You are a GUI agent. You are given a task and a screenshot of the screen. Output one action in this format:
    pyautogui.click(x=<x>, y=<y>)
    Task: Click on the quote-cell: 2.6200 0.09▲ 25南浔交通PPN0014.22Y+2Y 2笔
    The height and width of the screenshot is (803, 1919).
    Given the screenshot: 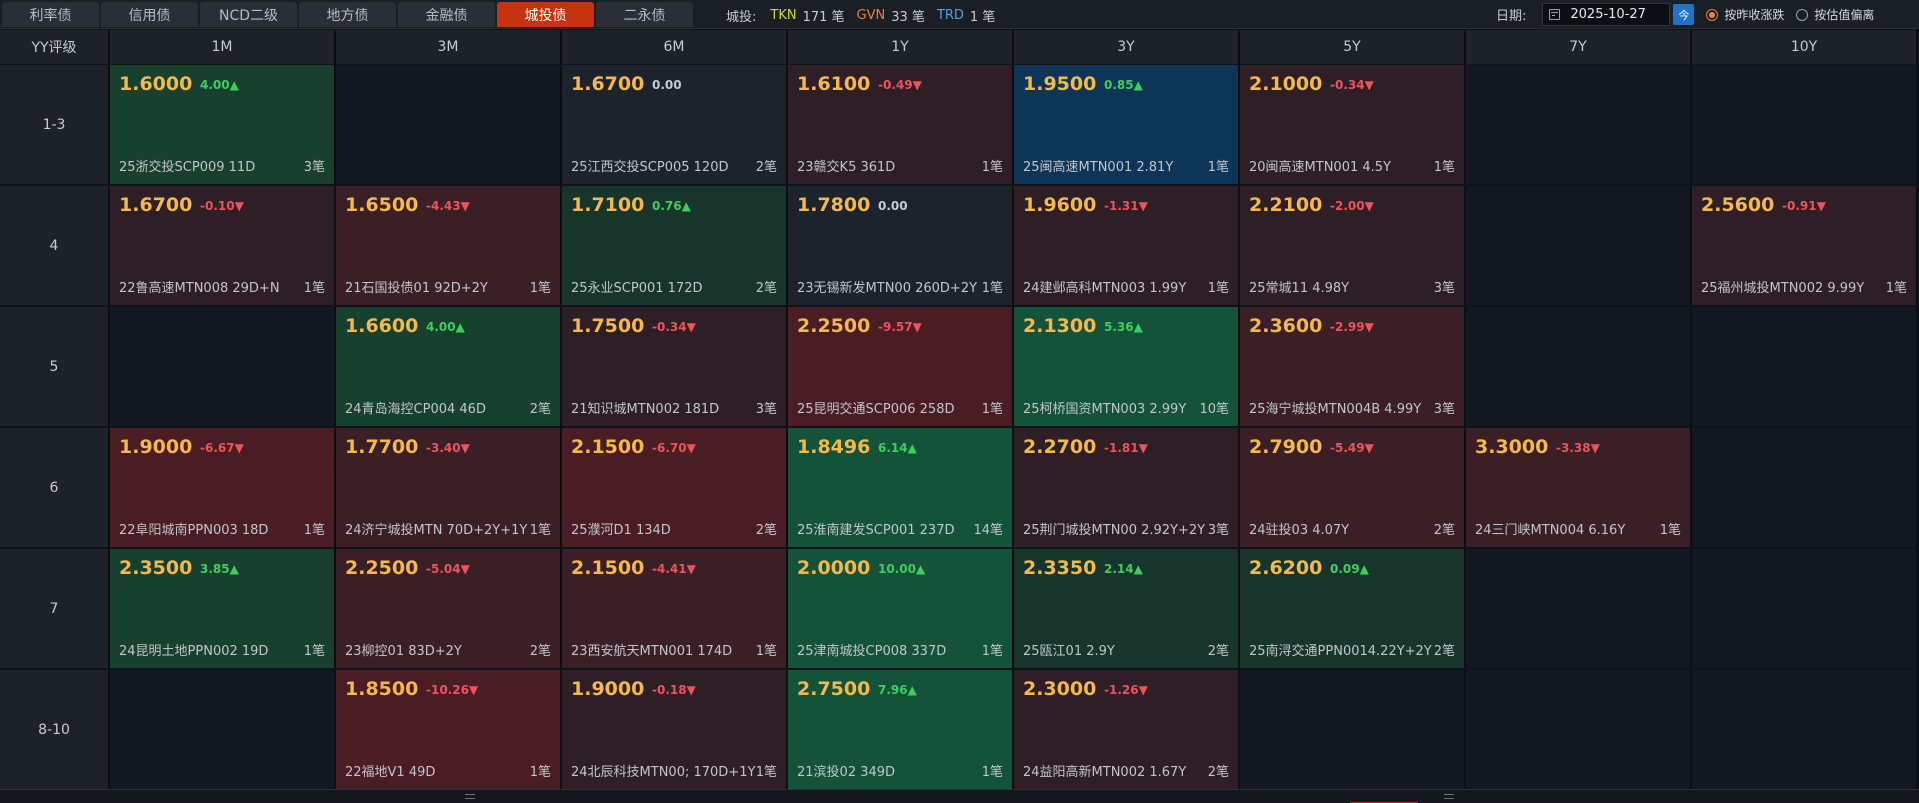 What is the action you would take?
    pyautogui.click(x=1353, y=608)
    